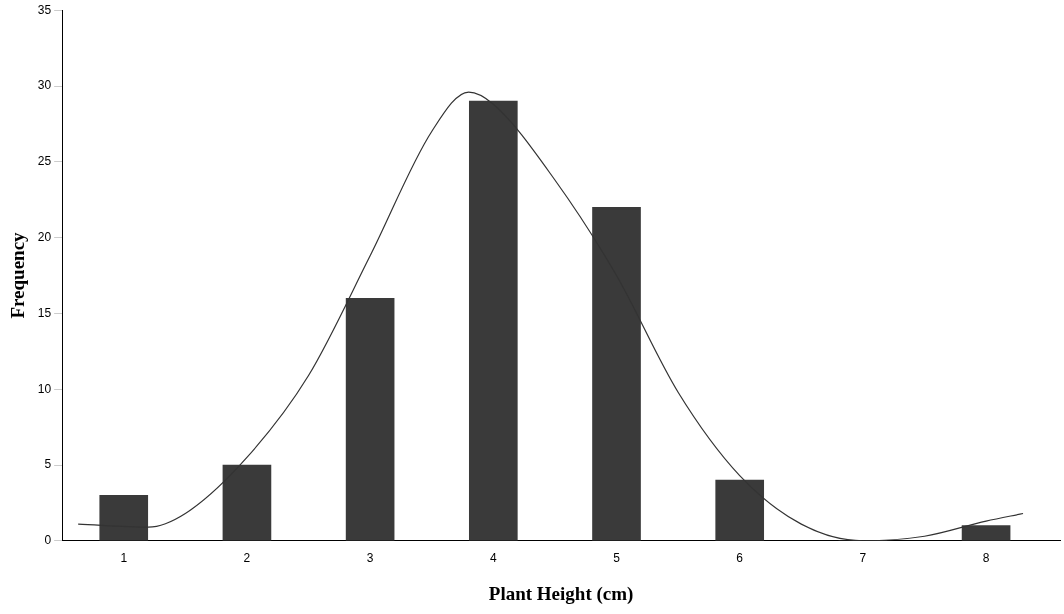  What do you see at coordinates (48, 540) in the screenshot?
I see `y-tick-label: 0` at bounding box center [48, 540].